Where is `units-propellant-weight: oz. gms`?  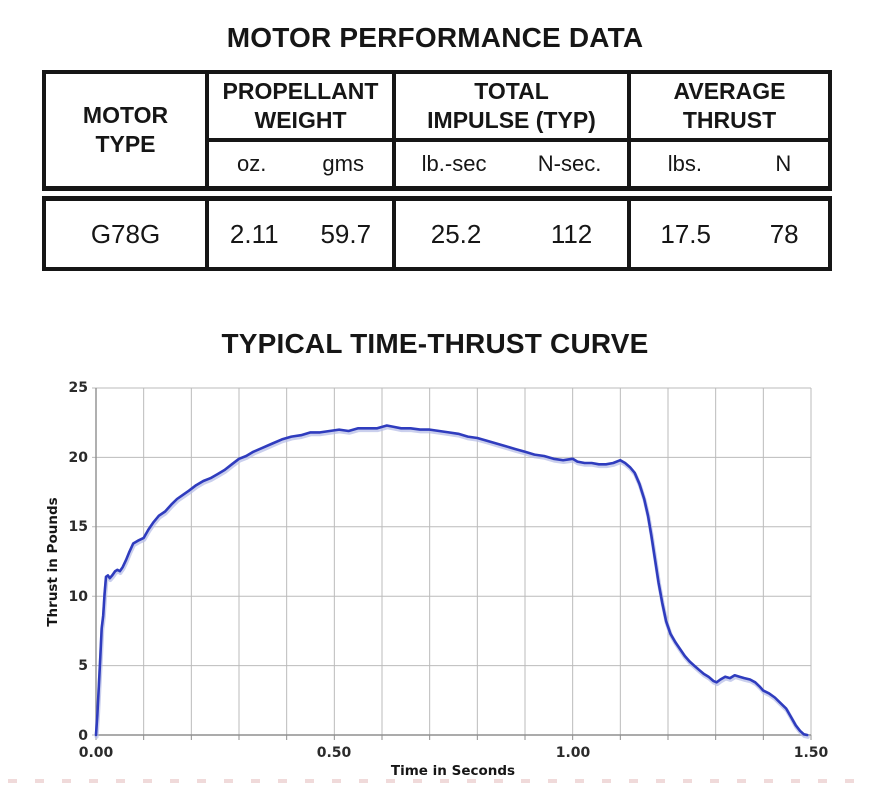
units-propellant-weight: oz. gms is located at coordinates (300, 167).